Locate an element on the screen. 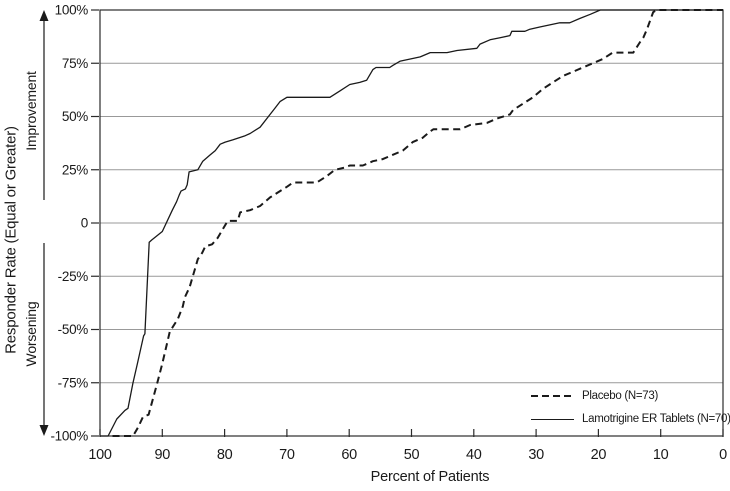 This screenshot has height=491, width=730. x-tick-label: 100 is located at coordinates (100, 455).